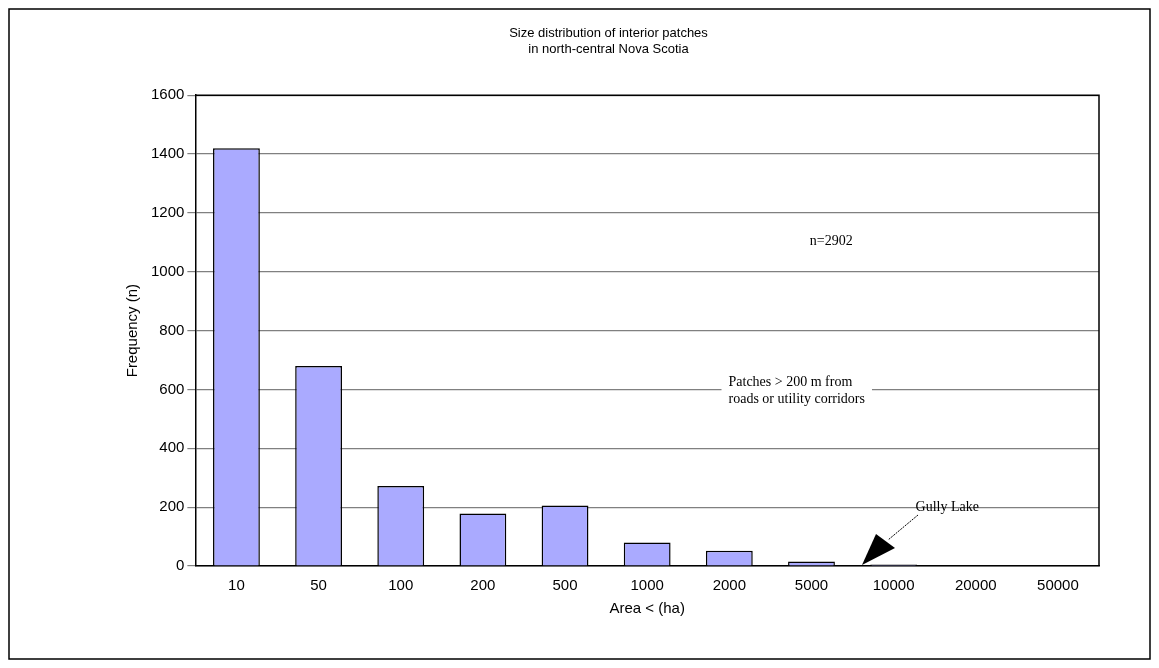 This screenshot has height=668, width=1159. What do you see at coordinates (172, 447) in the screenshot?
I see `y-tick-label: 400` at bounding box center [172, 447].